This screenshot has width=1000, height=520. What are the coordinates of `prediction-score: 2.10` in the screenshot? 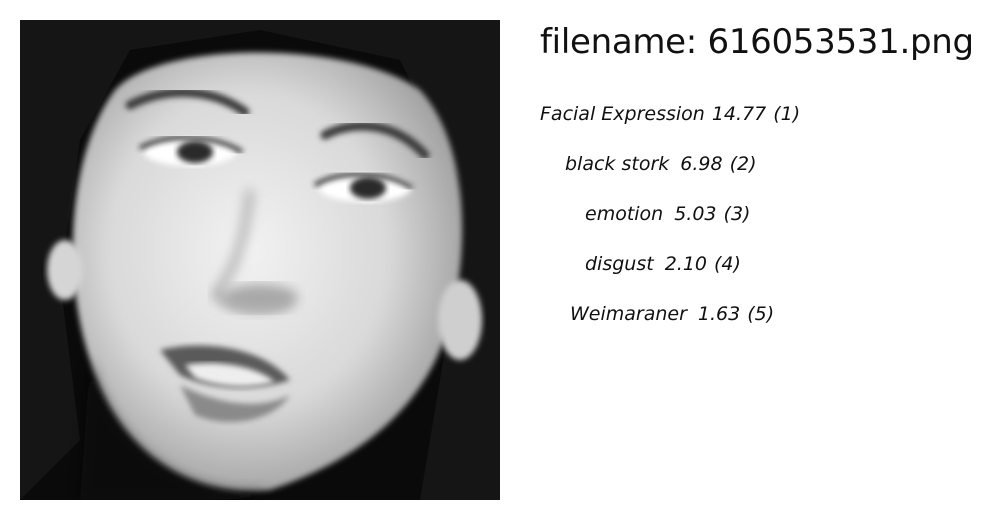 It's located at (686, 264).